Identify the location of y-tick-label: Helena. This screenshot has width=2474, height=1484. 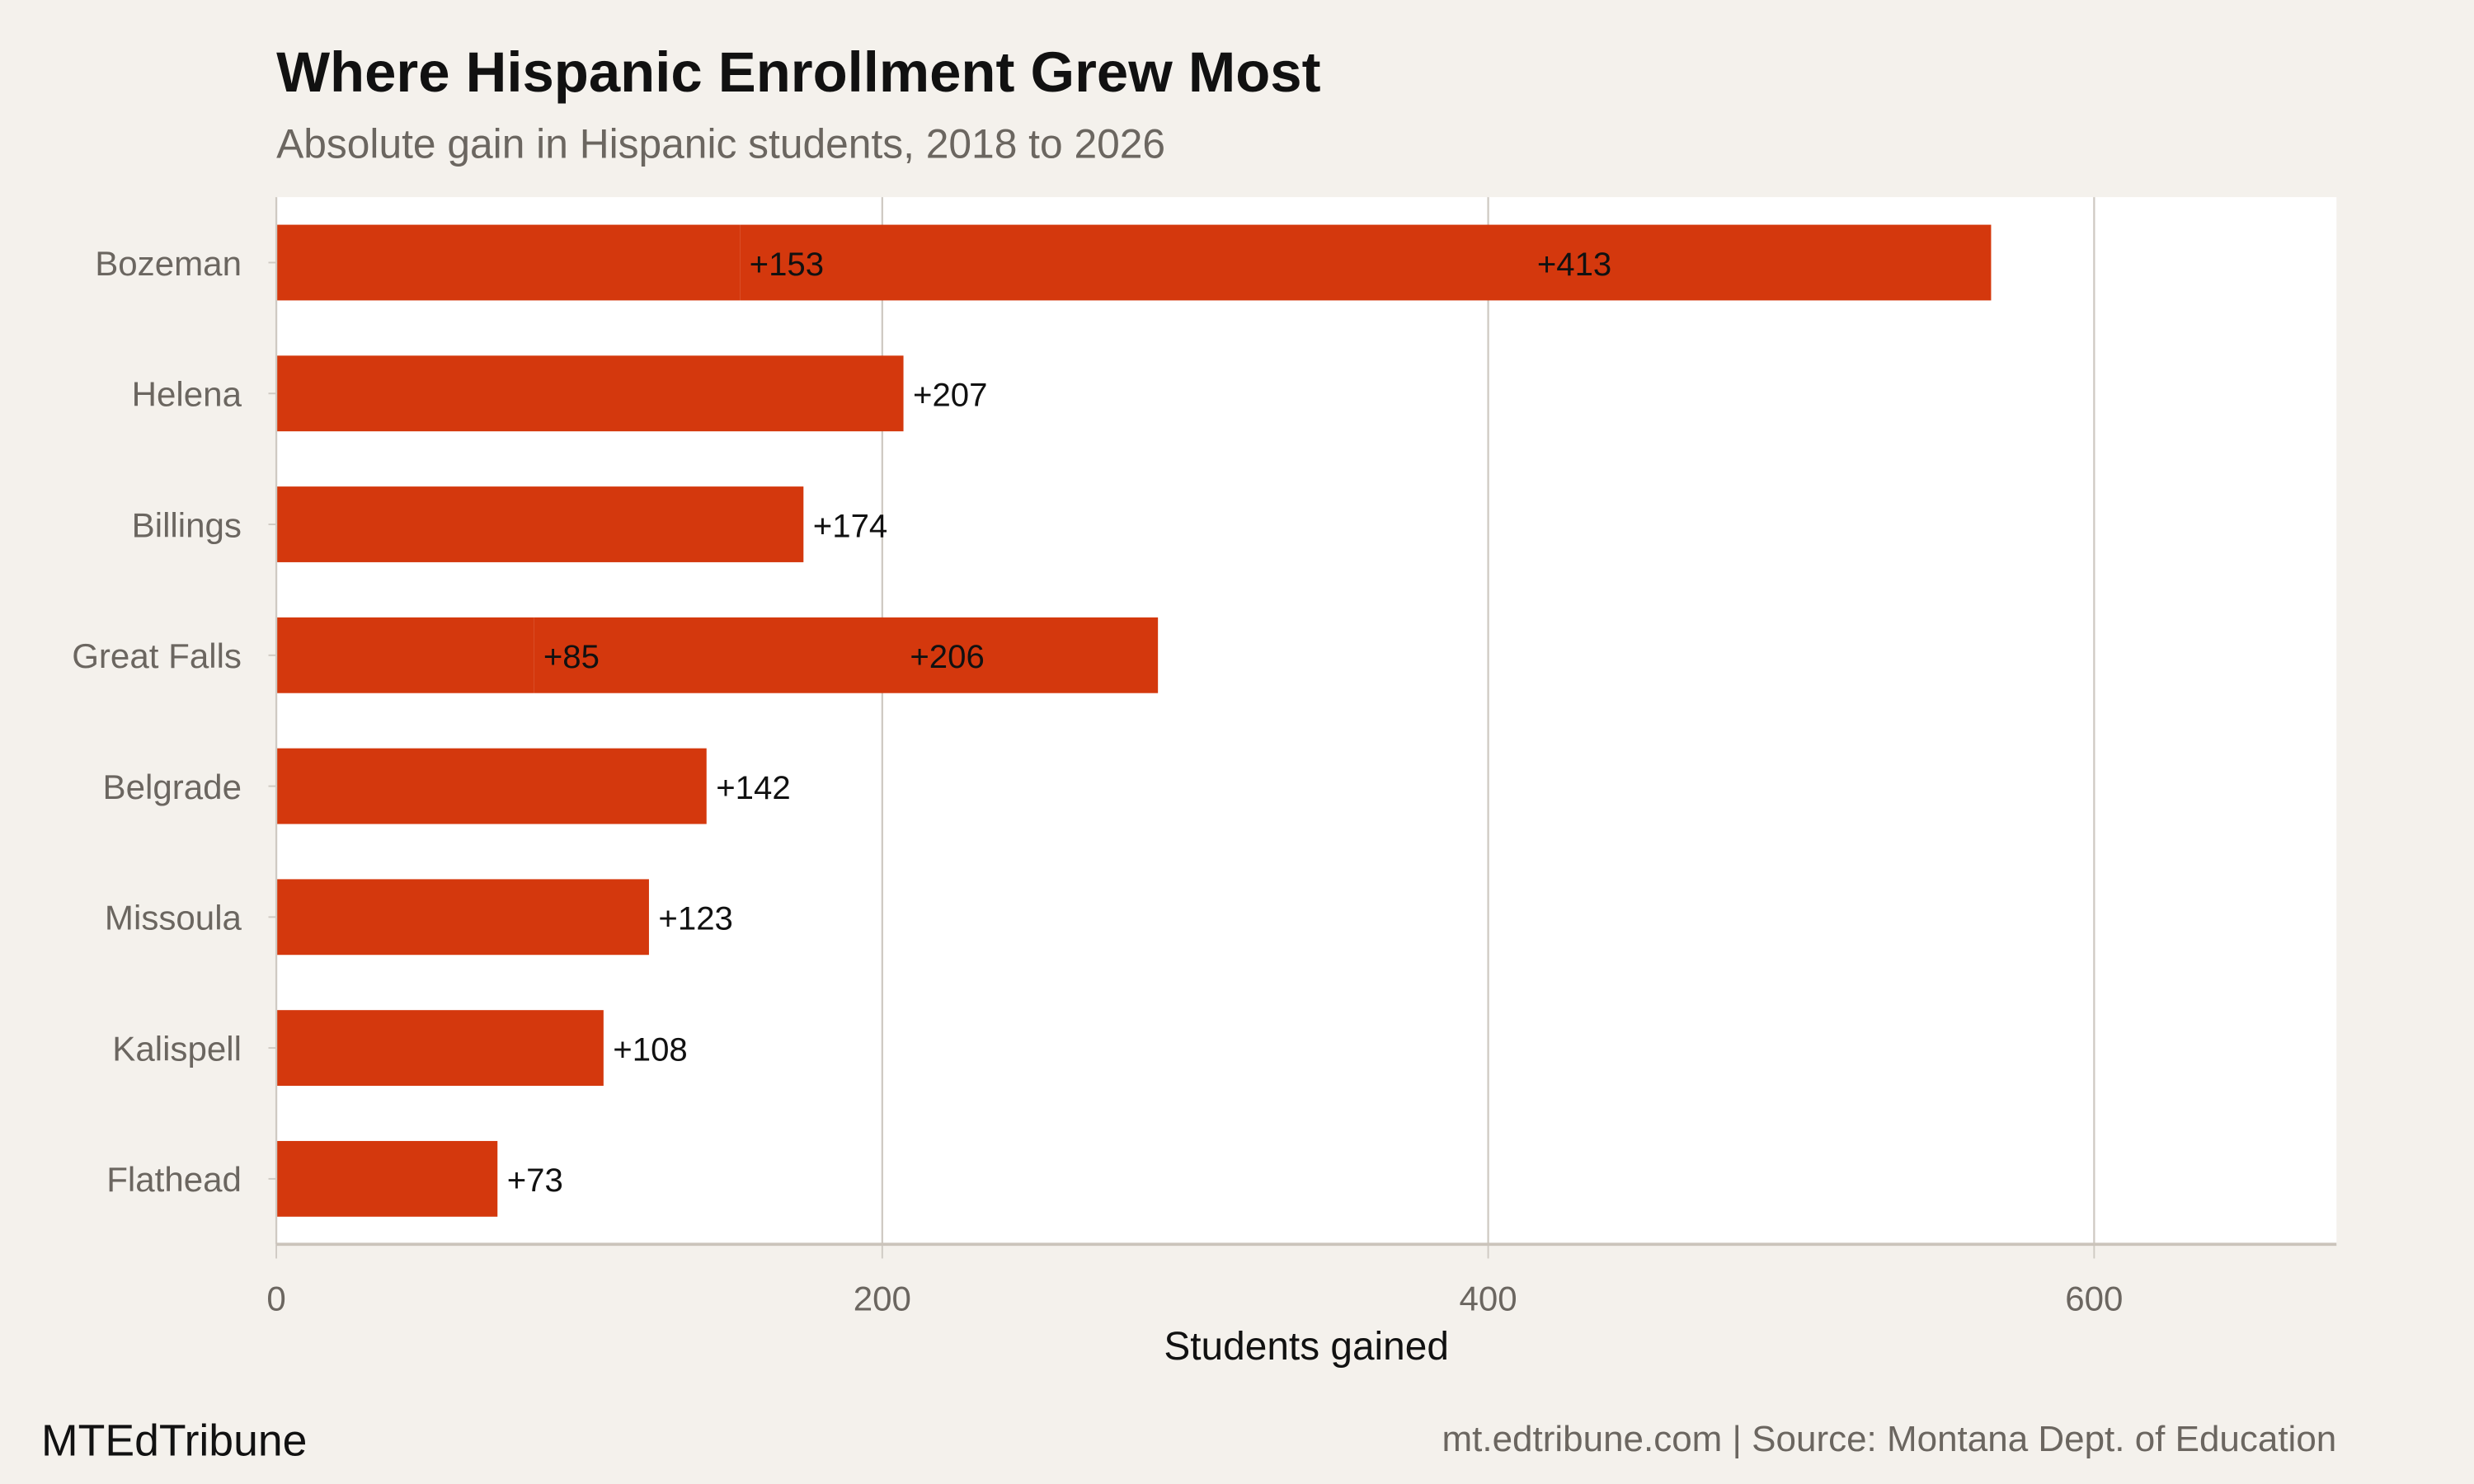
(187, 394).